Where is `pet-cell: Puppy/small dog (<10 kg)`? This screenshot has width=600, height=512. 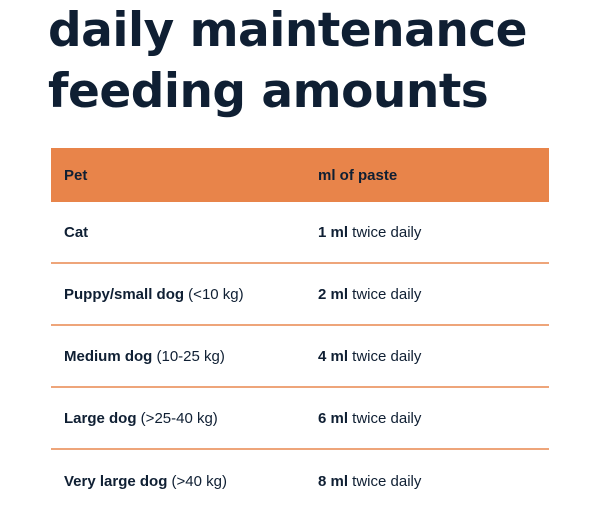 pet-cell: Puppy/small dog (<10 kg) is located at coordinates (184, 294).